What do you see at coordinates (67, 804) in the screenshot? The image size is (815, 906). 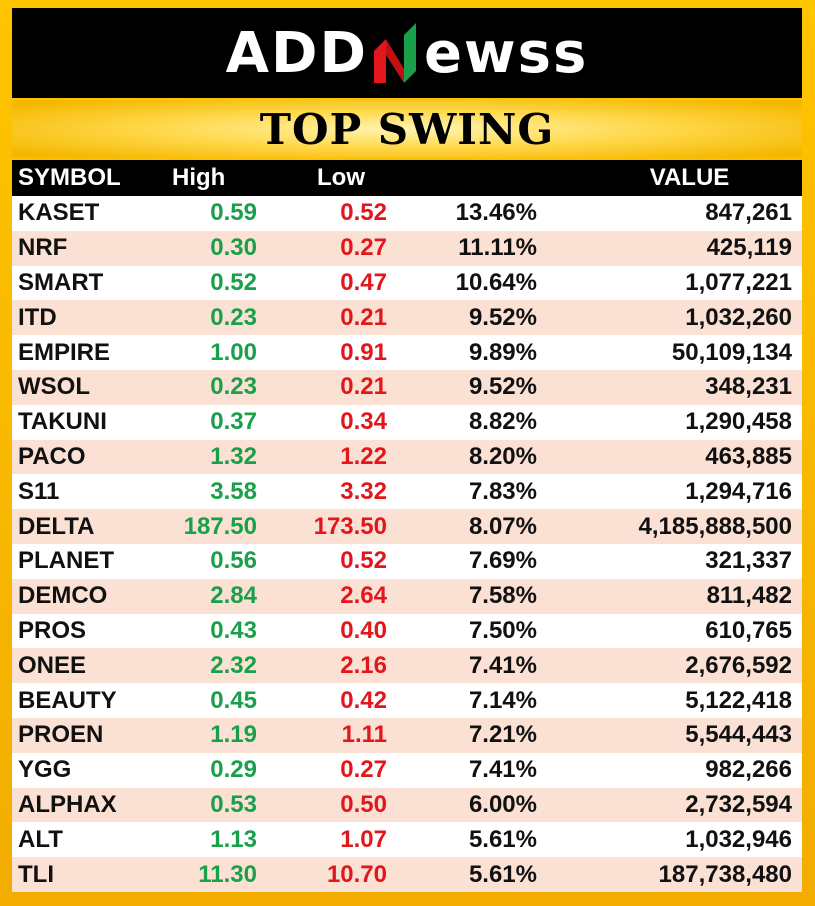 I see `symbol-cell: ALPHAX` at bounding box center [67, 804].